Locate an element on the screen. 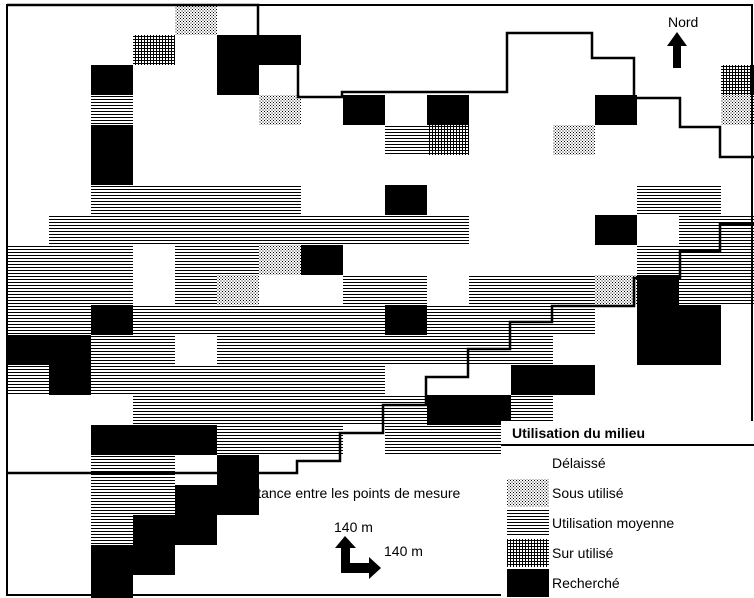  scale-caption: Distance entre les points de mesure is located at coordinates (349, 493).